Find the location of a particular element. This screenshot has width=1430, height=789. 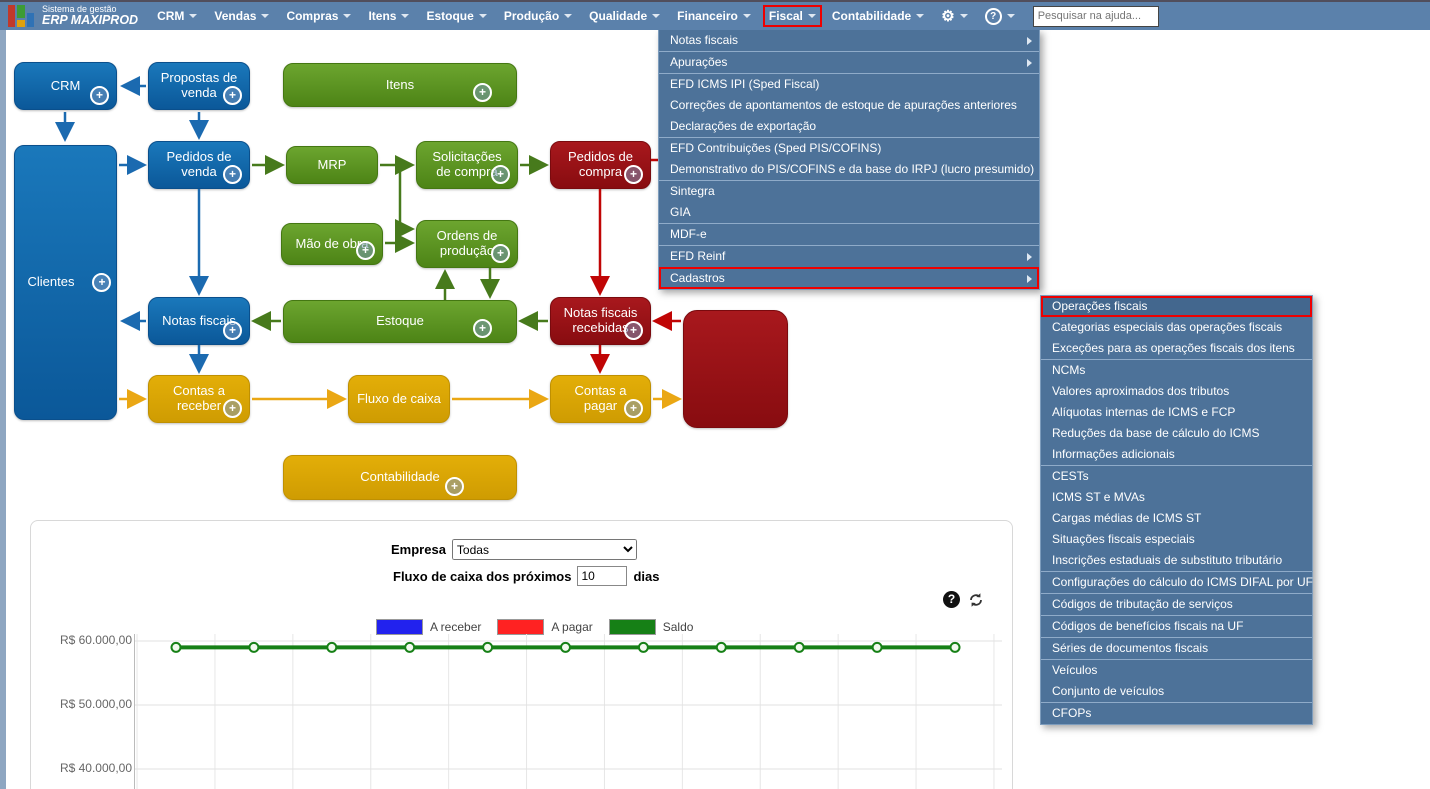

diagram-box-estoque: Estoque + is located at coordinates (400, 321).